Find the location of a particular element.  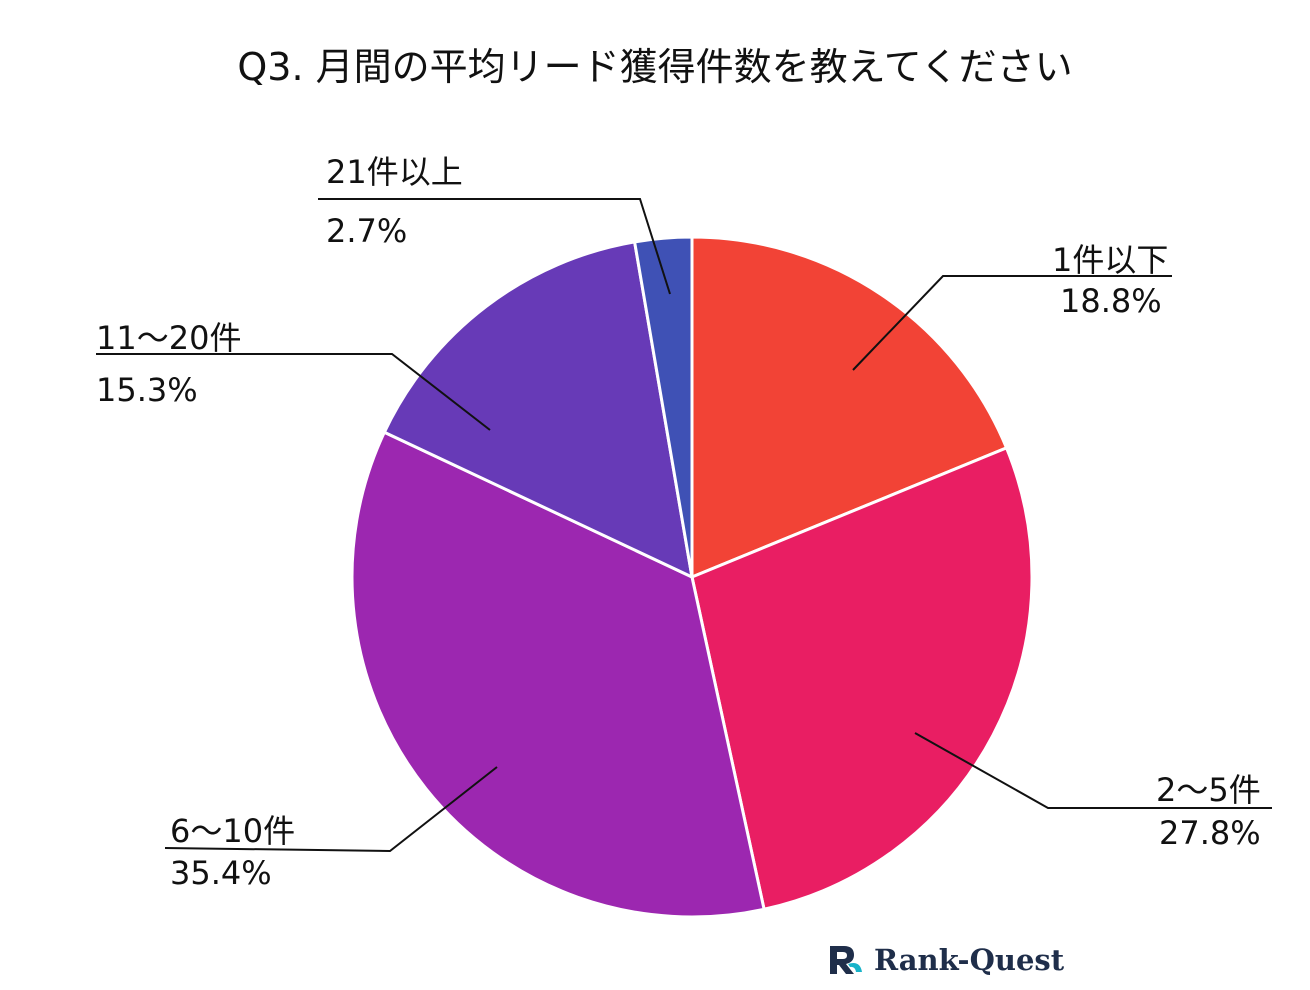

slice-value-4: 15.3% is located at coordinates (147, 390).